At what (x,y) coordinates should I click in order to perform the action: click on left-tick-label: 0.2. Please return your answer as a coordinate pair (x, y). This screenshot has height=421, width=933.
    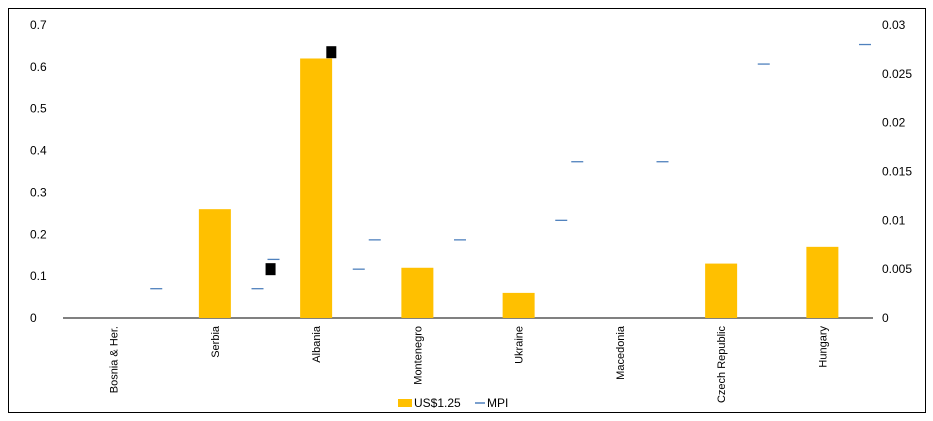
    Looking at the image, I should click on (38, 234).